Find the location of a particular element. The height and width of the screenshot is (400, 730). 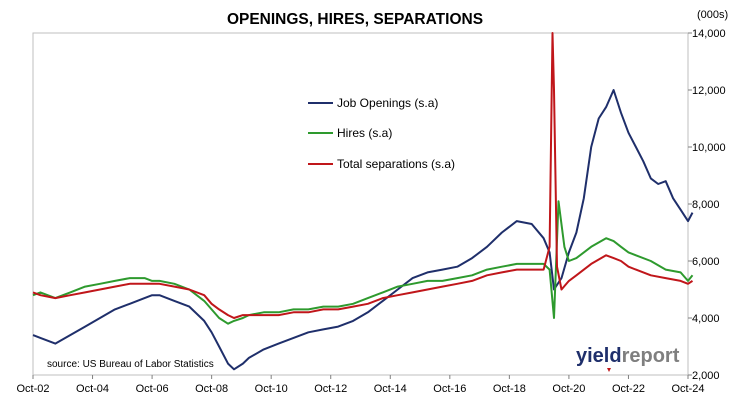

y-tick-label: 10,000 is located at coordinates (709, 148).